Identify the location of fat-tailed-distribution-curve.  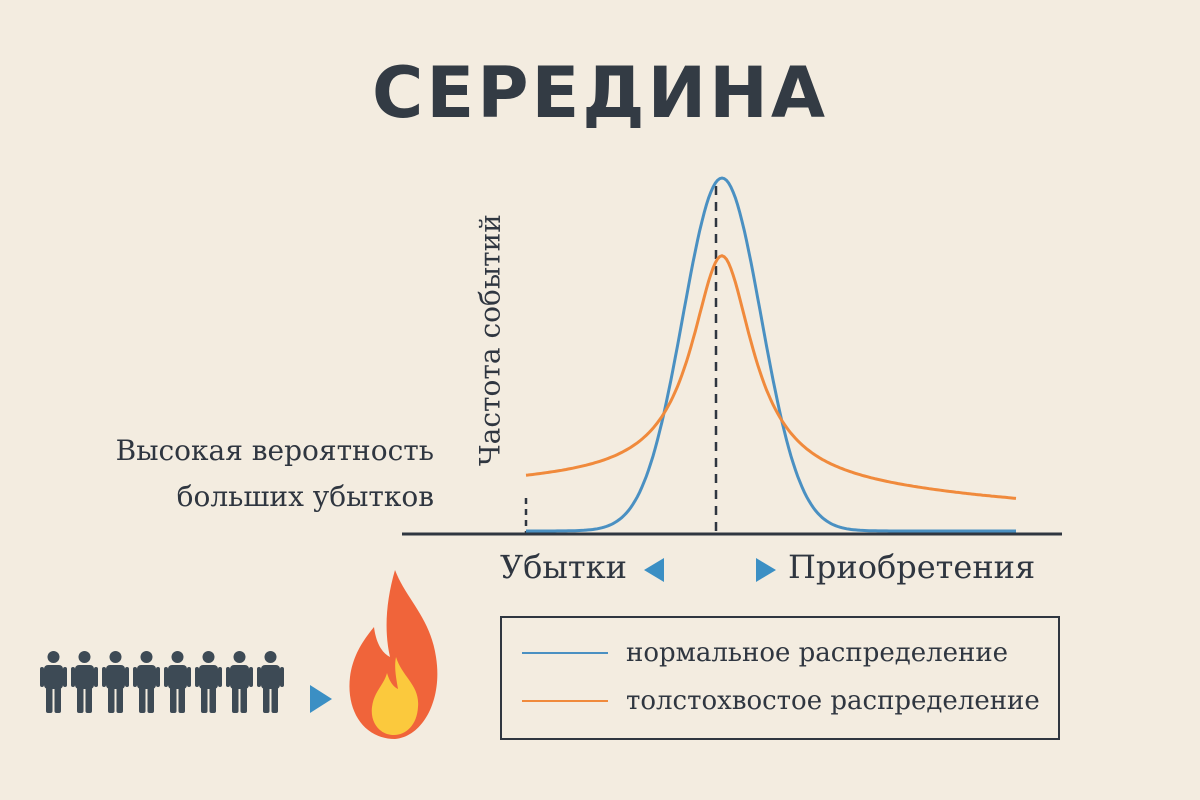
(771, 377).